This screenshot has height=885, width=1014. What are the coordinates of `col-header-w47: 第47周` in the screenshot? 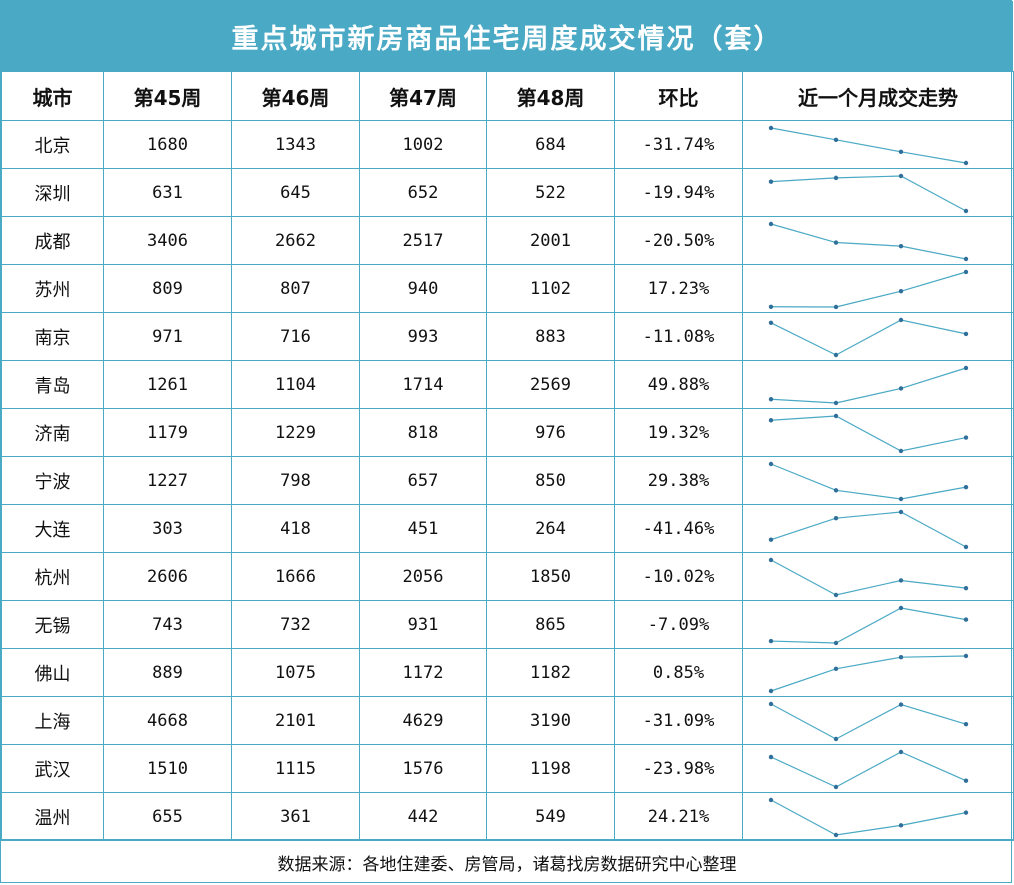 It's located at (423, 96).